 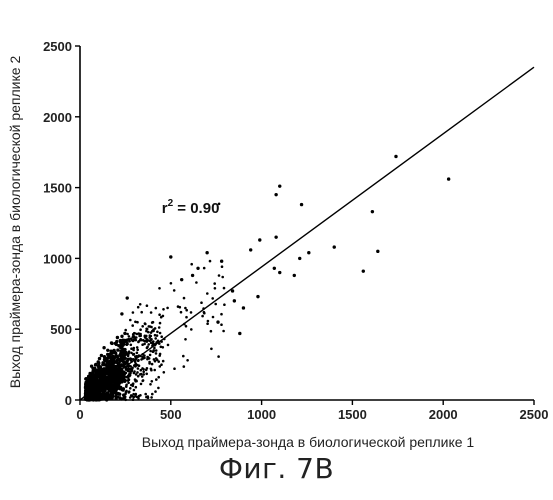 What do you see at coordinates (68, 400) in the screenshot?
I see `y-tick-label: 0` at bounding box center [68, 400].